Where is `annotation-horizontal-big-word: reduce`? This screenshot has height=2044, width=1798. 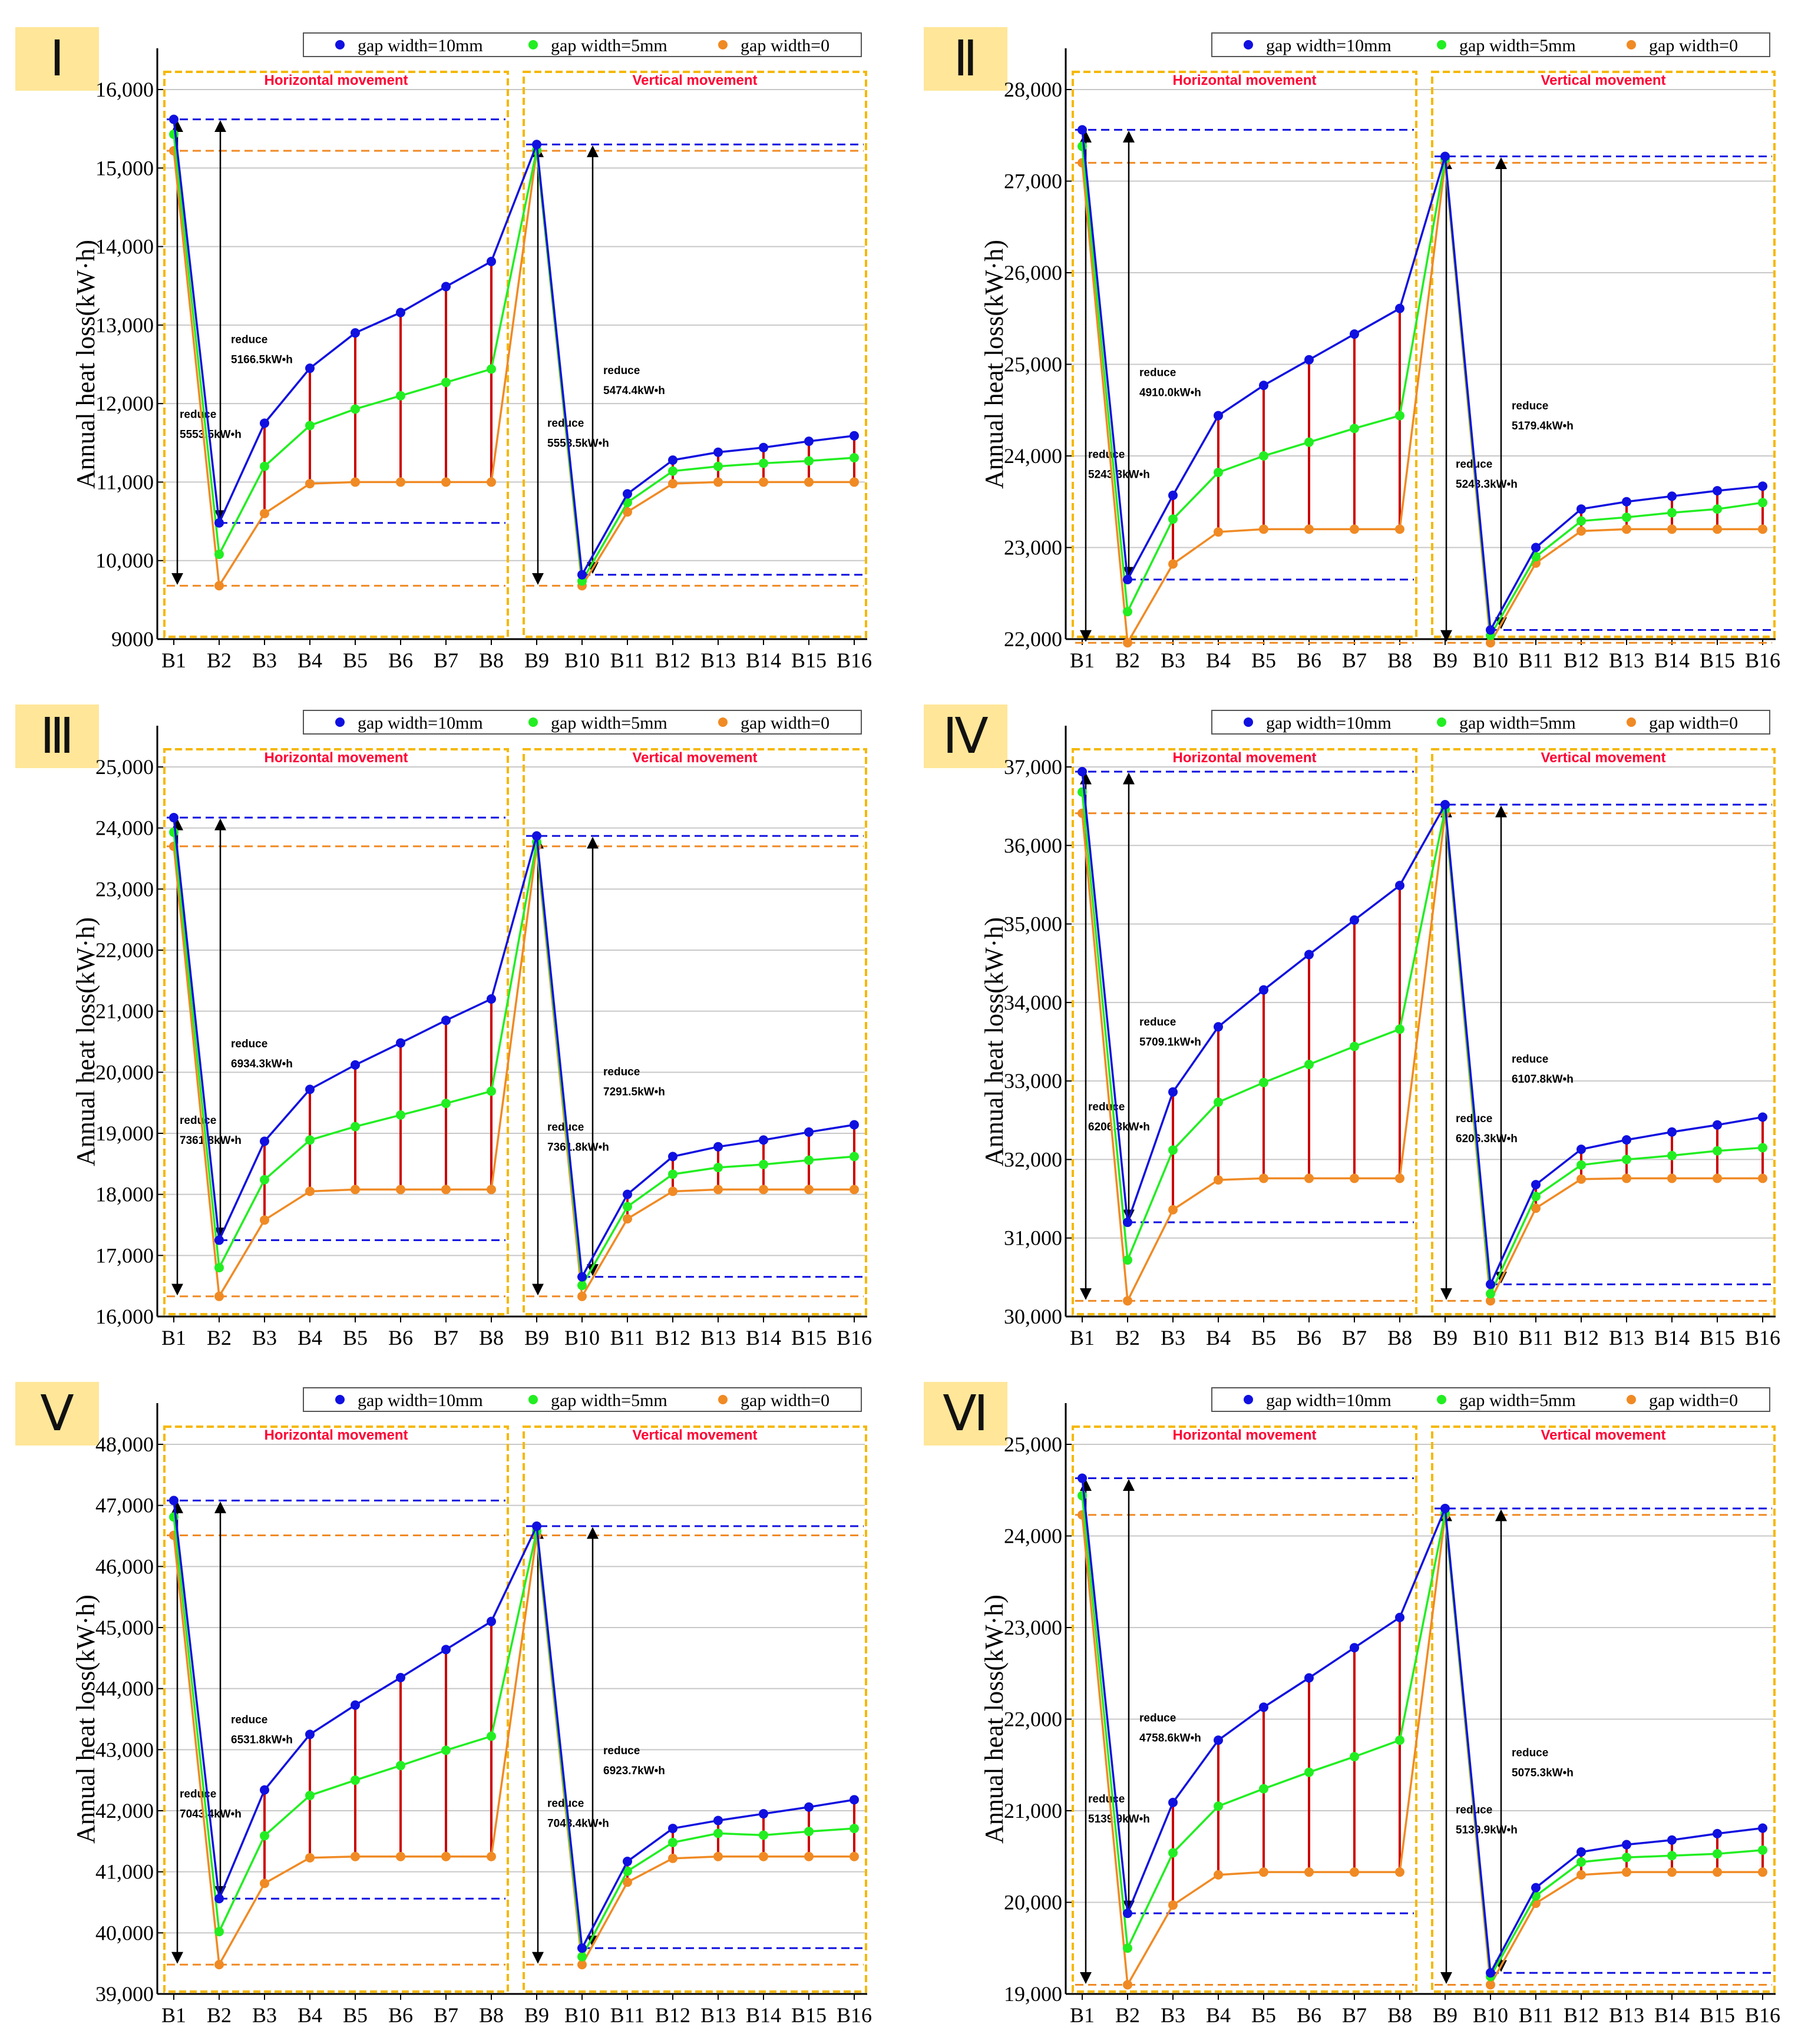 annotation-horizontal-big-word: reduce is located at coordinates (1106, 455).